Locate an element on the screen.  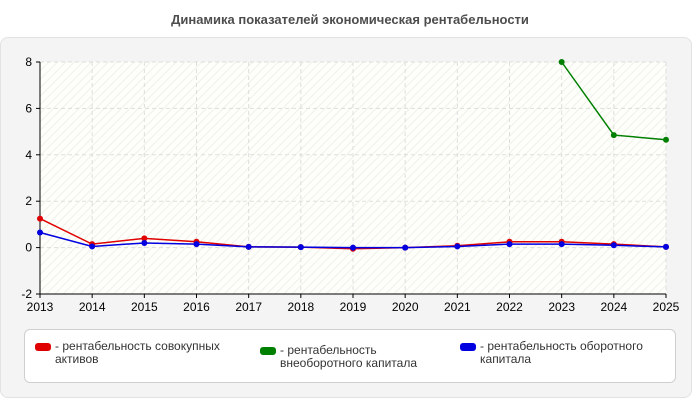
y-tick-label: 6 is located at coordinates (28, 108).